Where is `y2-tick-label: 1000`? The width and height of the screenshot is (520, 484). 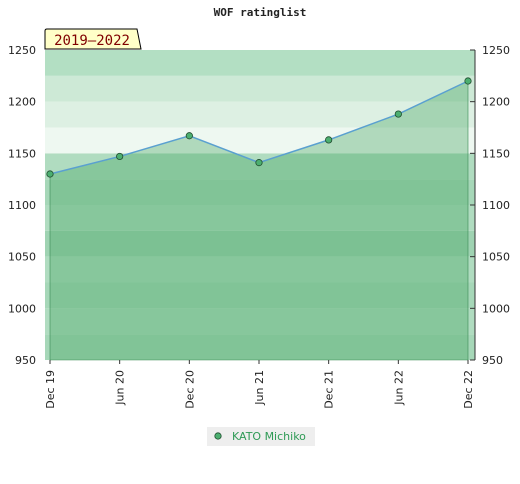 y2-tick-label: 1000 is located at coordinates (496, 308).